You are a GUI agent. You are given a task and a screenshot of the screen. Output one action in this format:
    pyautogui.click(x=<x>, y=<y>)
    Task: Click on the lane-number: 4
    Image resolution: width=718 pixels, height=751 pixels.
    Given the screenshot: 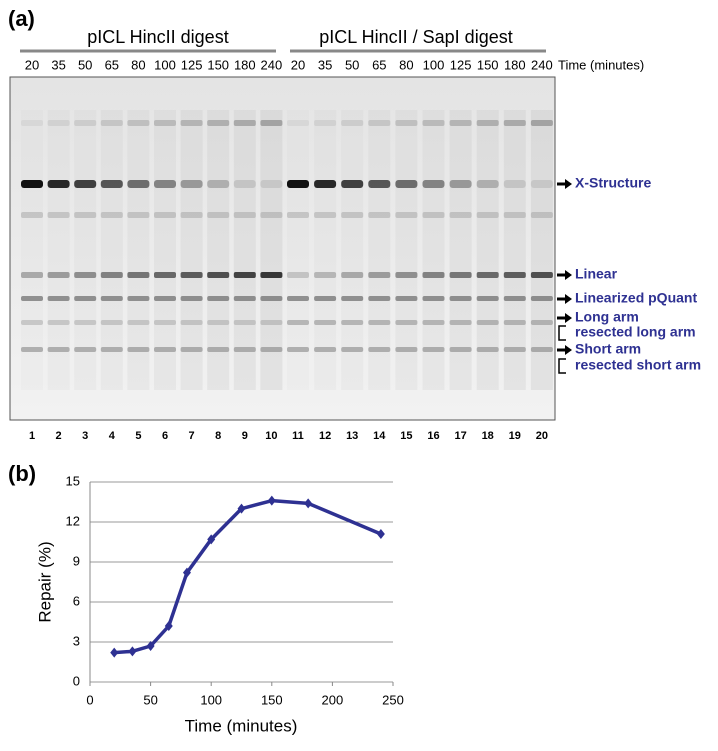 What is the action you would take?
    pyautogui.click(x=112, y=436)
    